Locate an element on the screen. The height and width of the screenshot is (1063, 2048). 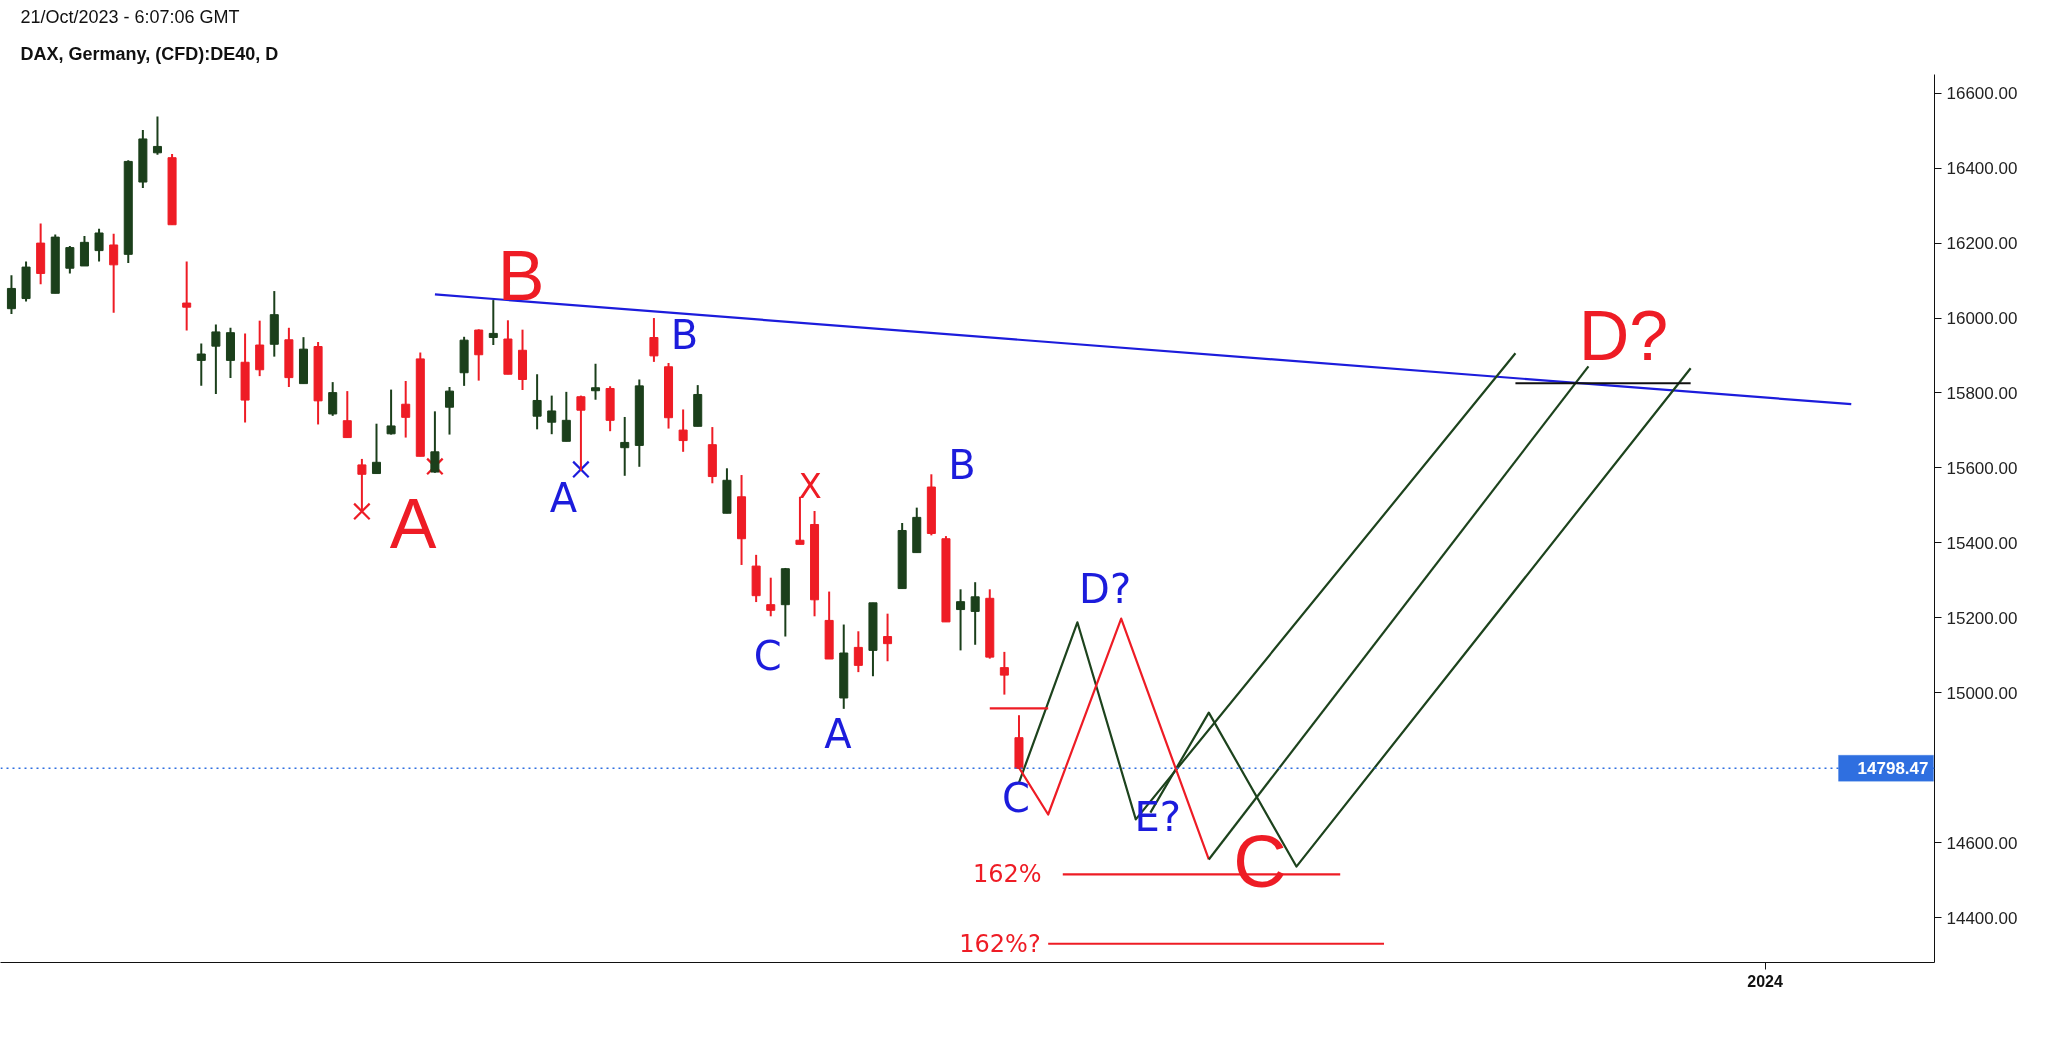
annotation: 162% is located at coordinates (1007, 874).